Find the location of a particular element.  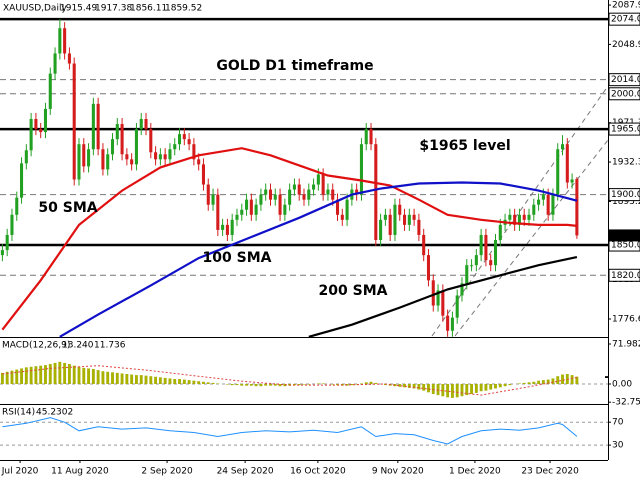

annotation: $1965 level is located at coordinates (464, 146).